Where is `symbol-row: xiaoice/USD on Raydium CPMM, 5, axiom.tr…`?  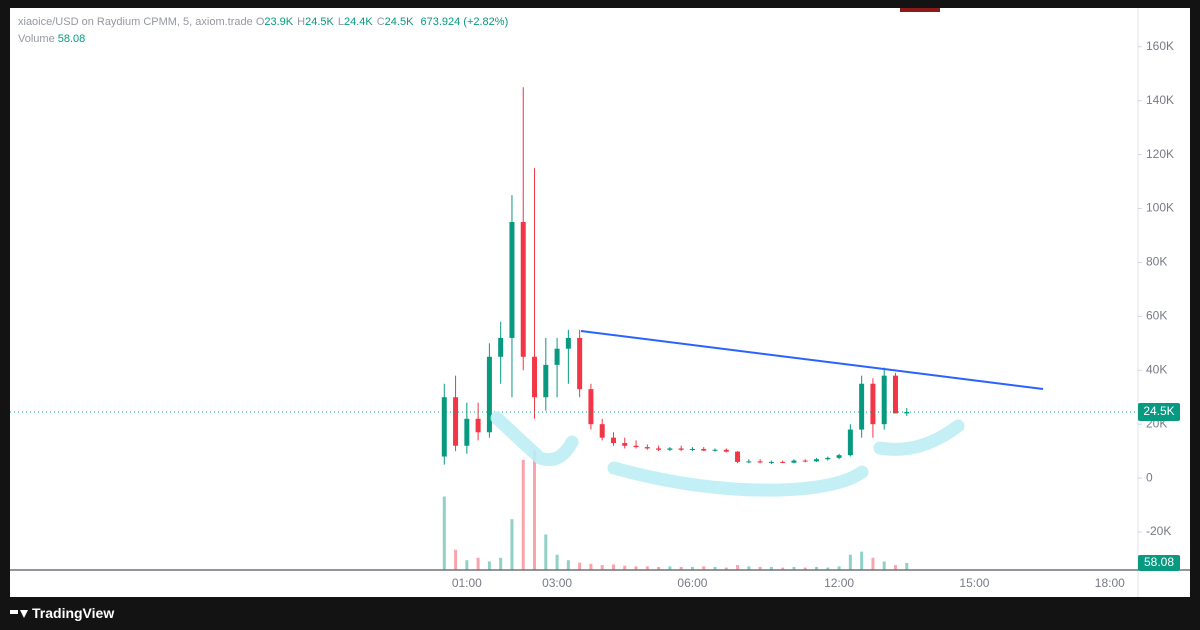
symbol-row: xiaoice/USD on Raydium CPMM, 5, axiom.tr… is located at coordinates (263, 22).